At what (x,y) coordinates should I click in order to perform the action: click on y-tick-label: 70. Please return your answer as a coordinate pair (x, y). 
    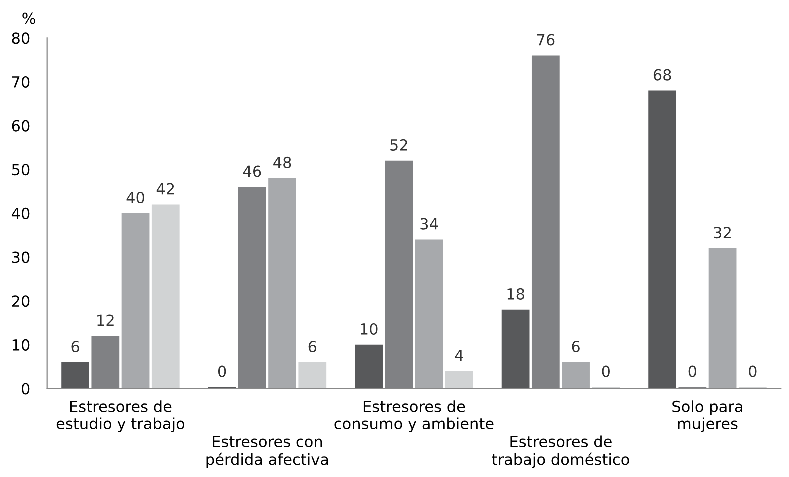
    Looking at the image, I should click on (21, 82).